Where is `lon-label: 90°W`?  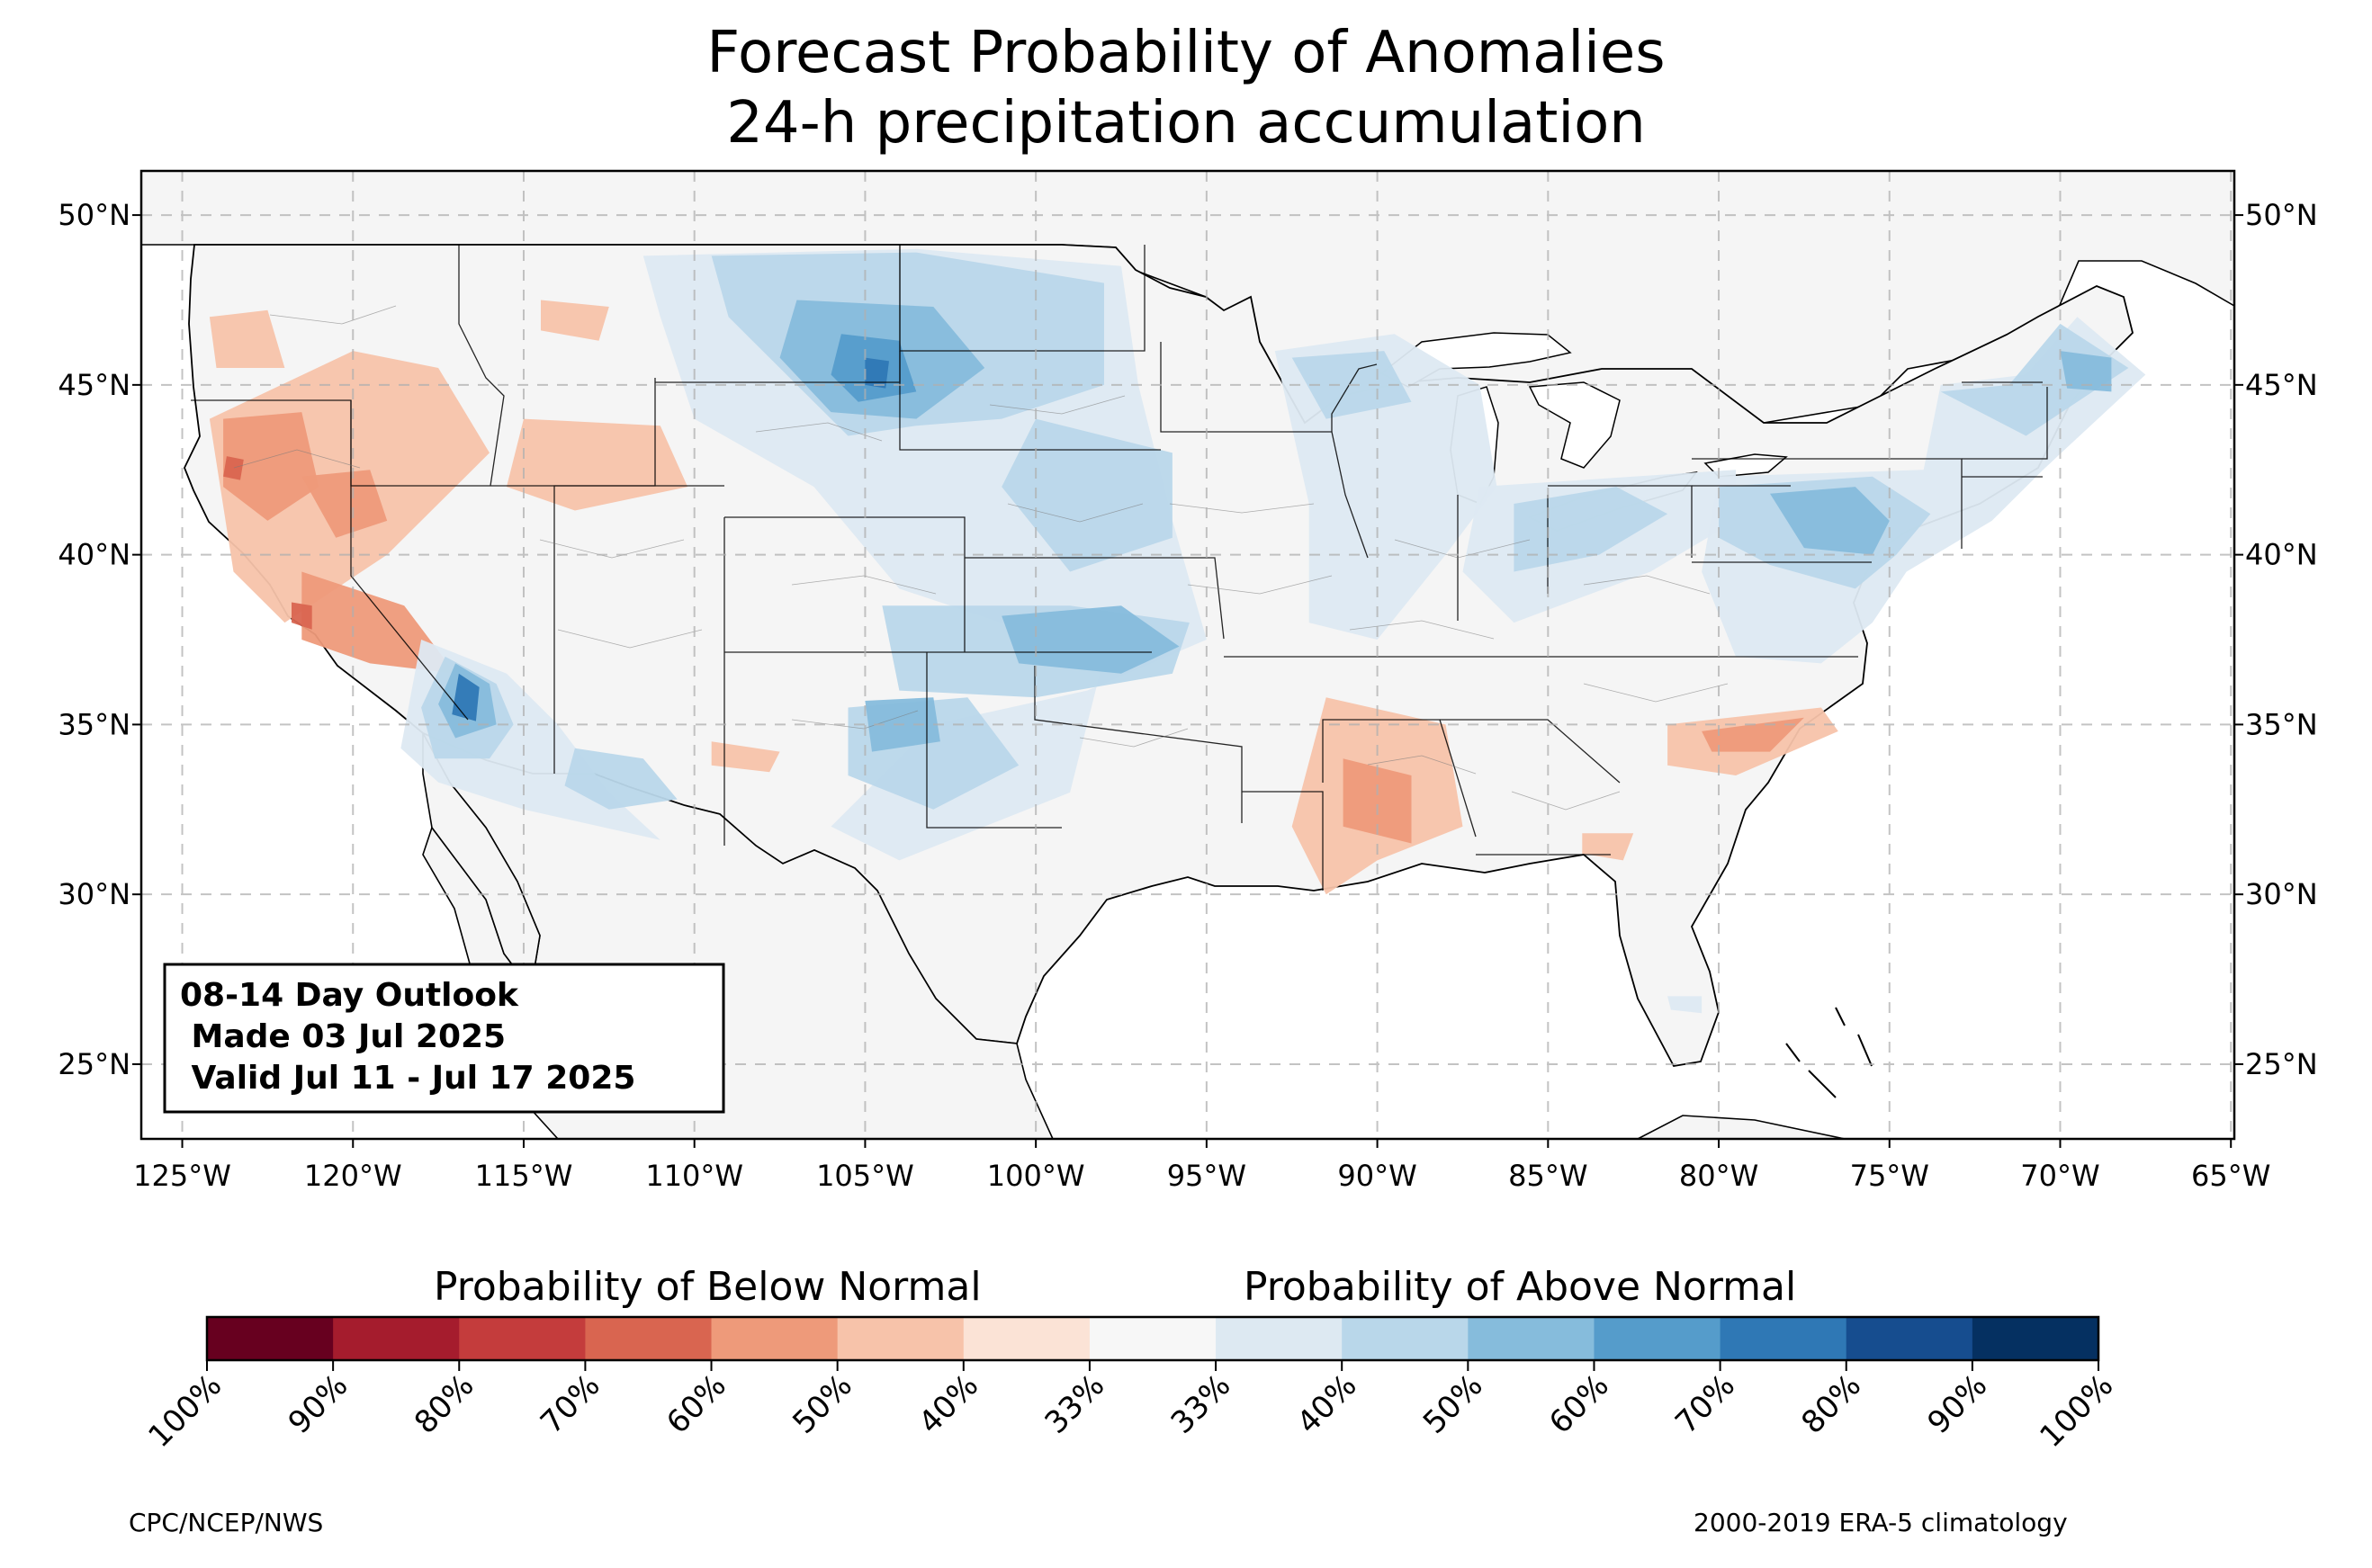
lon-label: 90°W is located at coordinates (1377, 1176).